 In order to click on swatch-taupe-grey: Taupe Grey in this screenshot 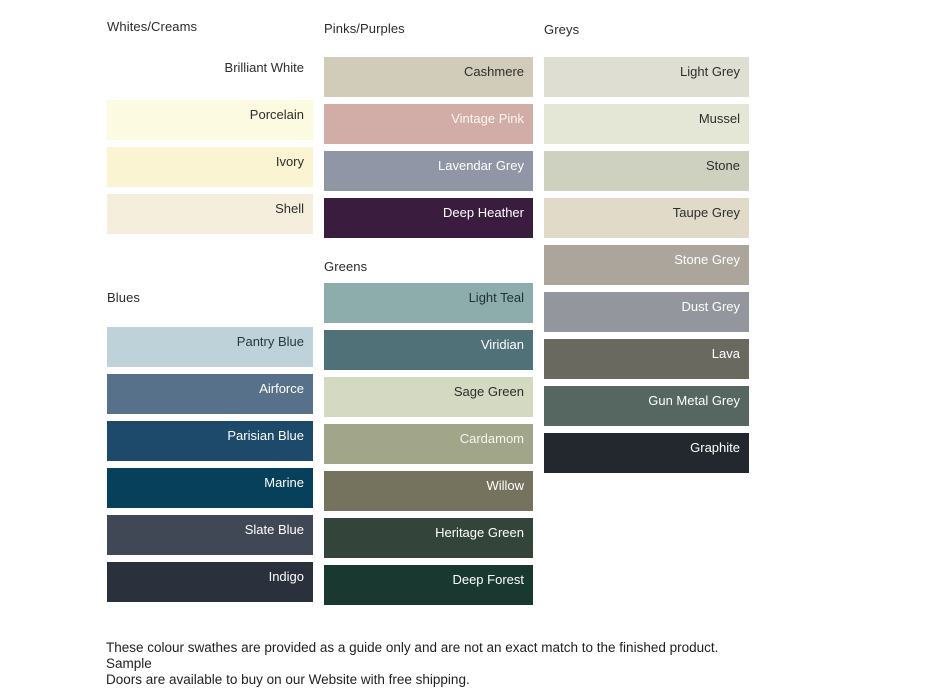, I will do `click(646, 218)`.